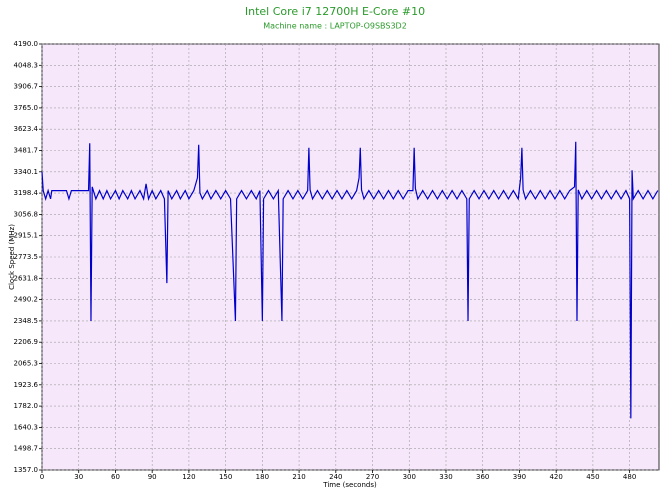 Image resolution: width=670 pixels, height=502 pixels. Describe the element at coordinates (298, 477) in the screenshot. I see `x-tick-label: 210` at that location.